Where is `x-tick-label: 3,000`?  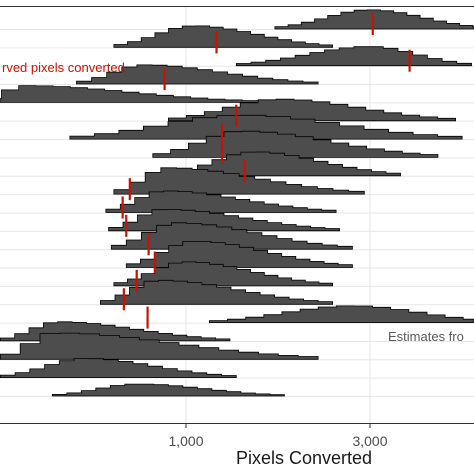
x-tick-label: 3,000 is located at coordinates (369, 441).